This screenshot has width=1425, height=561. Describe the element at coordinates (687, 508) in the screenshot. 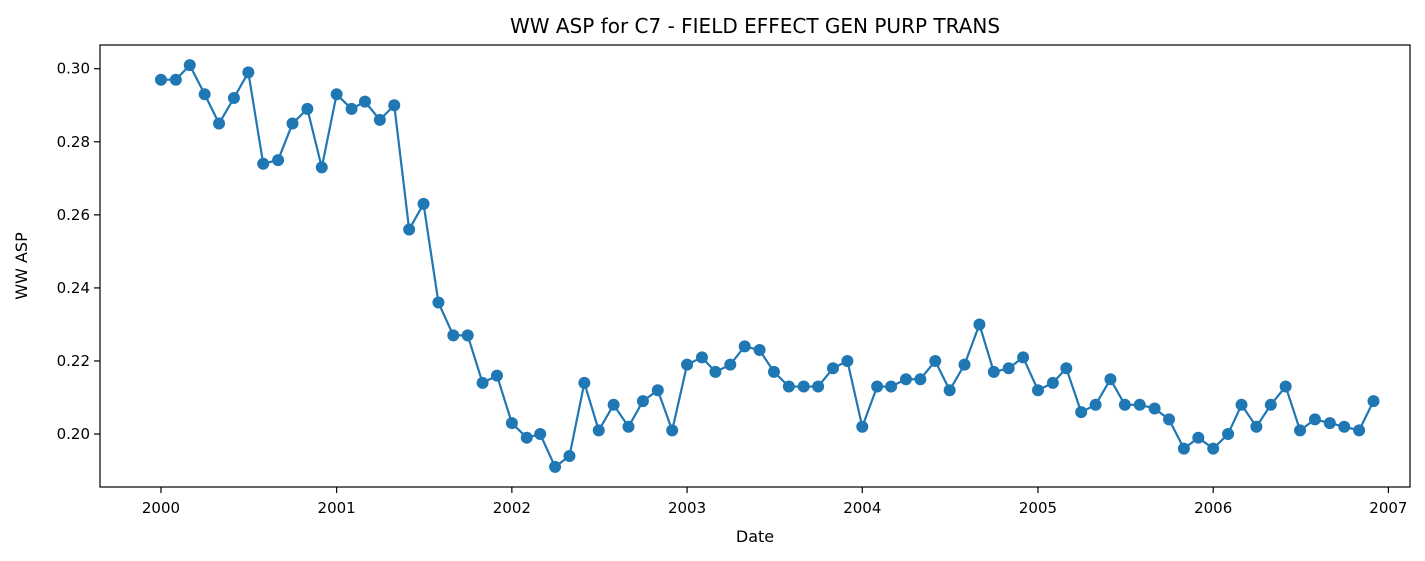

I see `x-tick-label: 2003` at that location.